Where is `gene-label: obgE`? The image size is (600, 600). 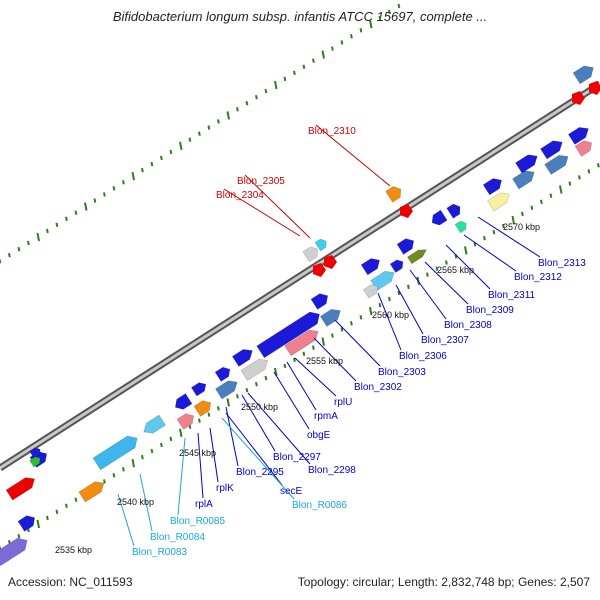
gene-label: obgE is located at coordinates (319, 435).